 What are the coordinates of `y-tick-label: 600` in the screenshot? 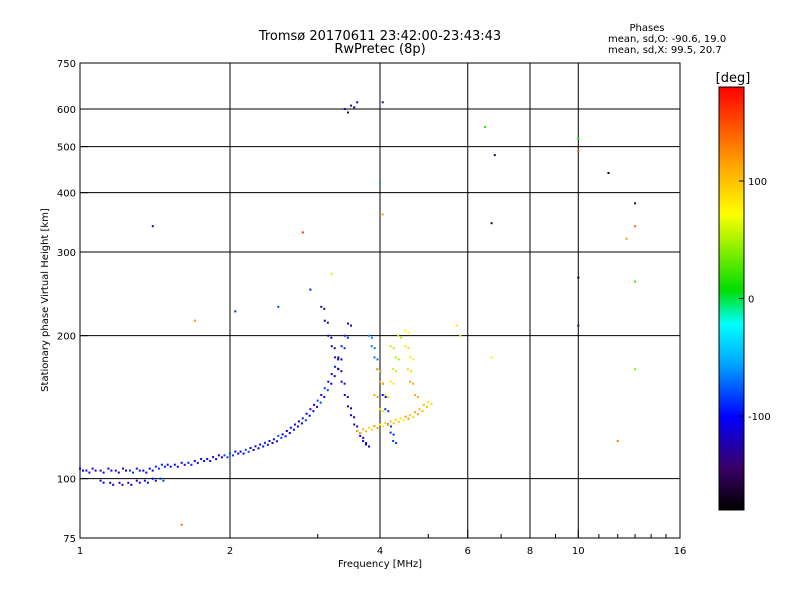 It's located at (66, 110).